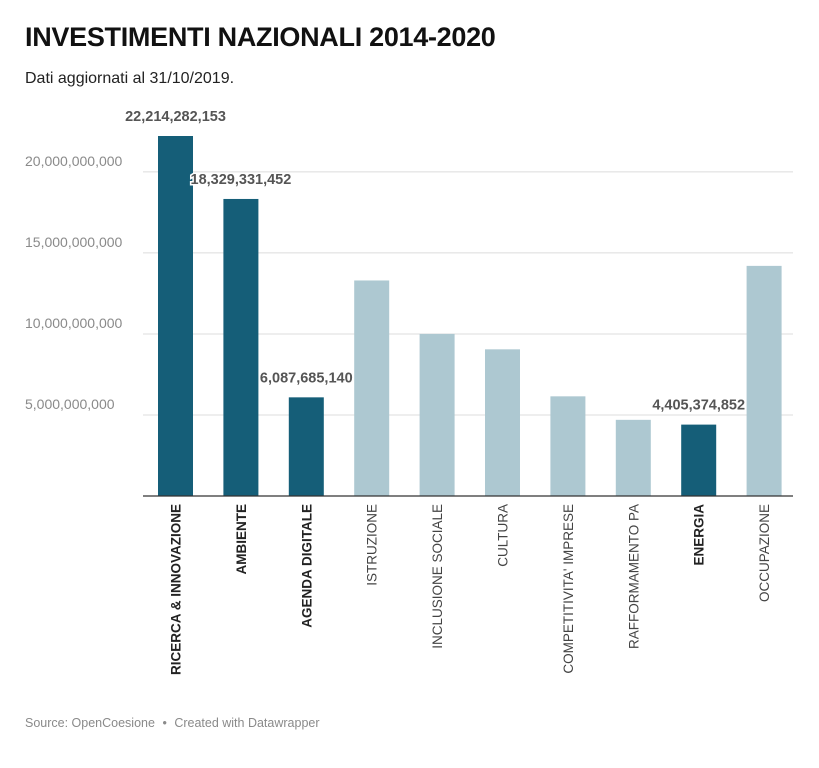 Image resolution: width=819 pixels, height=768 pixels. I want to click on x-tick-label: CULTURA, so click(503, 535).